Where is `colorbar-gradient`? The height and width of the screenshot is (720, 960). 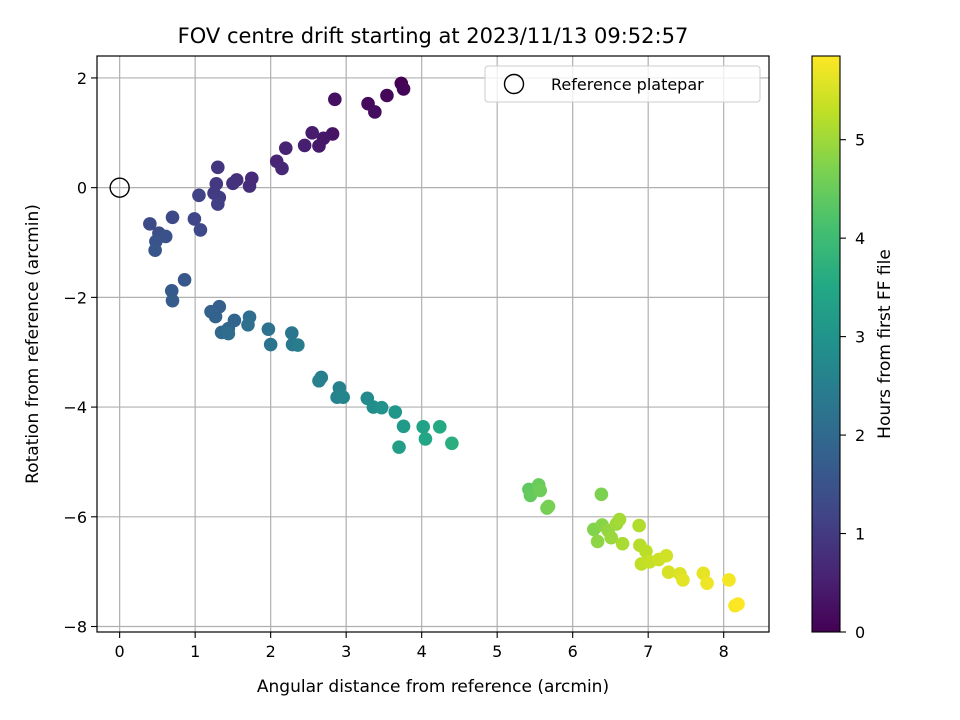 colorbar-gradient is located at coordinates (826, 344).